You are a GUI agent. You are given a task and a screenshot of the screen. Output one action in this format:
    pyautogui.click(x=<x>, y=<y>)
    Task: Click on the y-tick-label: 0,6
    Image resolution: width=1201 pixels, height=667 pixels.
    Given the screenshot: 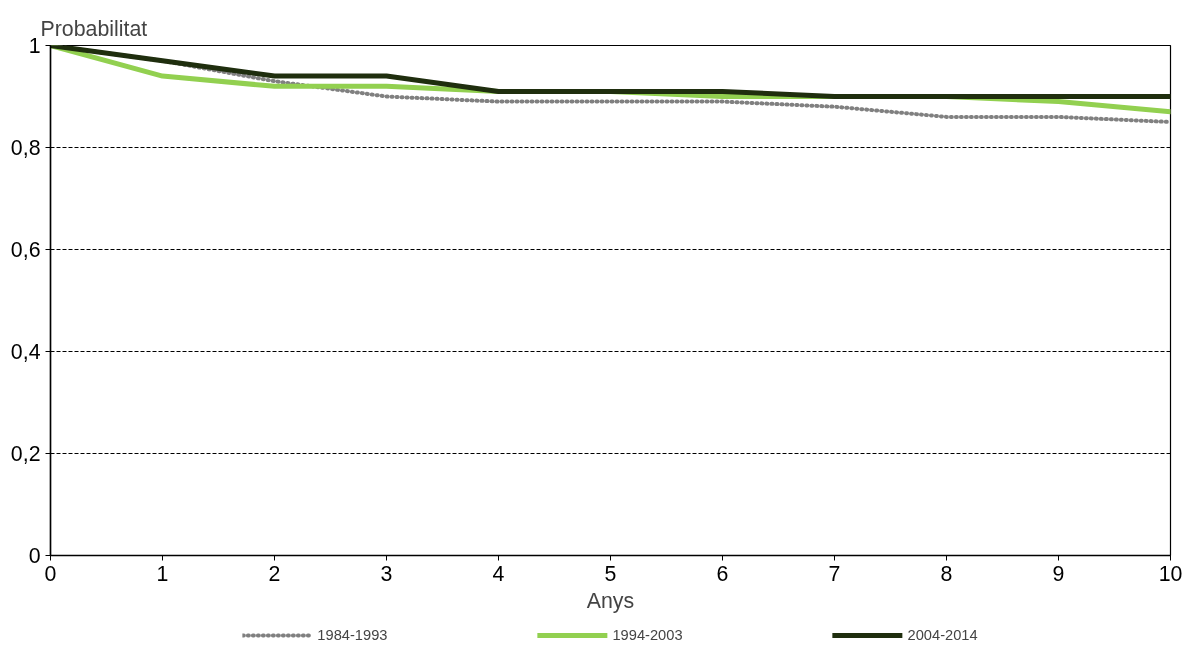 What is the action you would take?
    pyautogui.click(x=25, y=250)
    